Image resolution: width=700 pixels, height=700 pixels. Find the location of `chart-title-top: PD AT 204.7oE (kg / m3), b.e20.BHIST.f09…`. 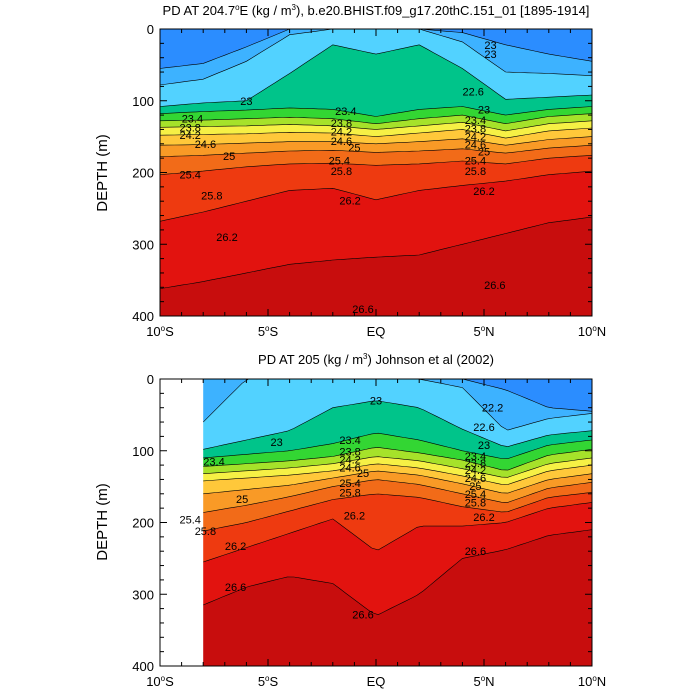

chart-title-top: PD AT 204.7oE (kg / m3), b.e20.BHIST.f09… is located at coordinates (376, 10).